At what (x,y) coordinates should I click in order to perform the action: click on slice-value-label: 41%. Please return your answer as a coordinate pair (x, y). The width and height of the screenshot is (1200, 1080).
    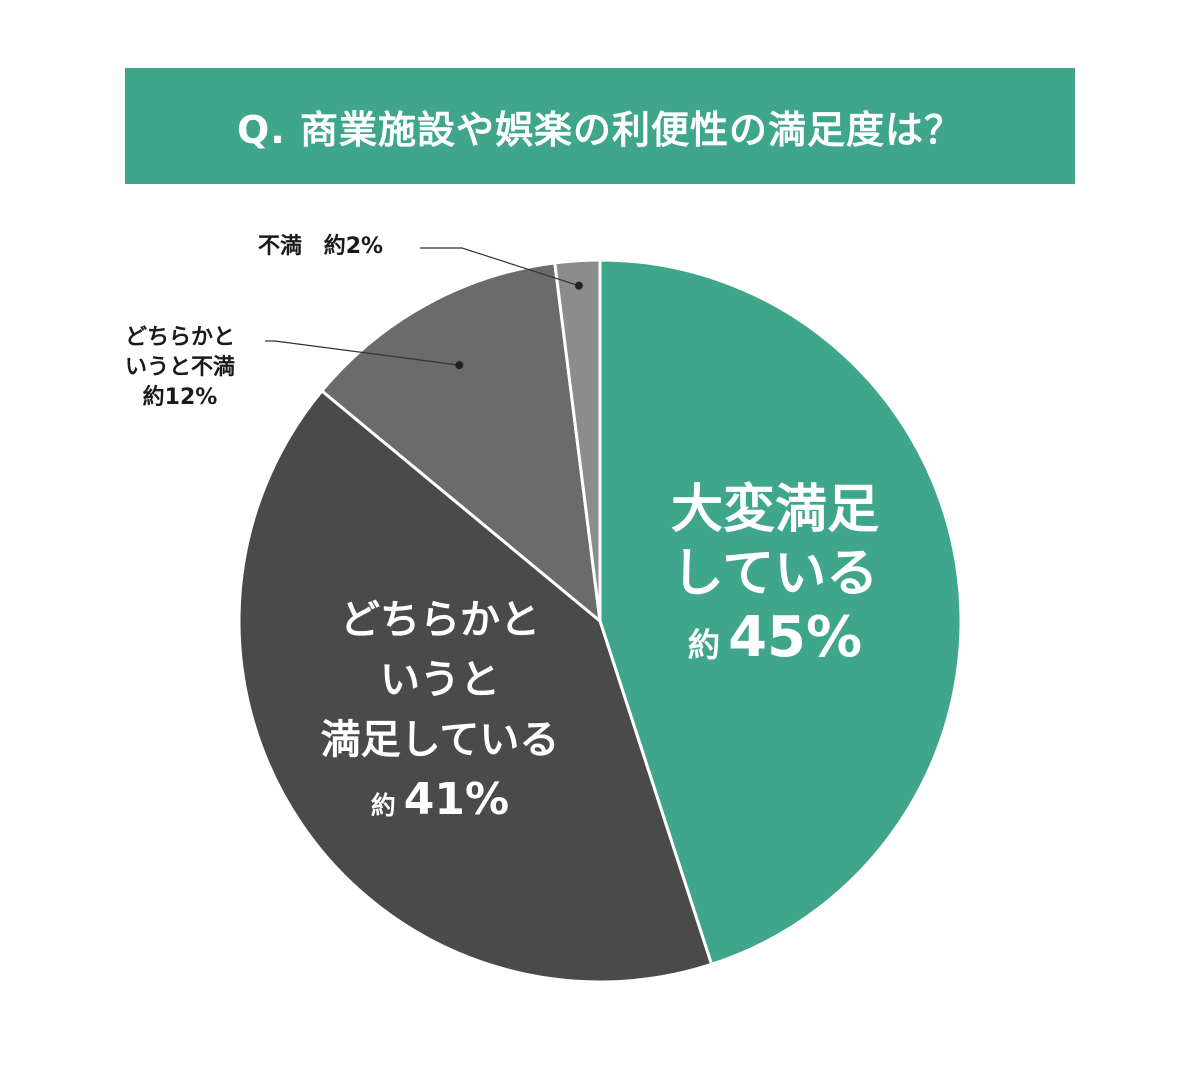
    Looking at the image, I should click on (456, 799).